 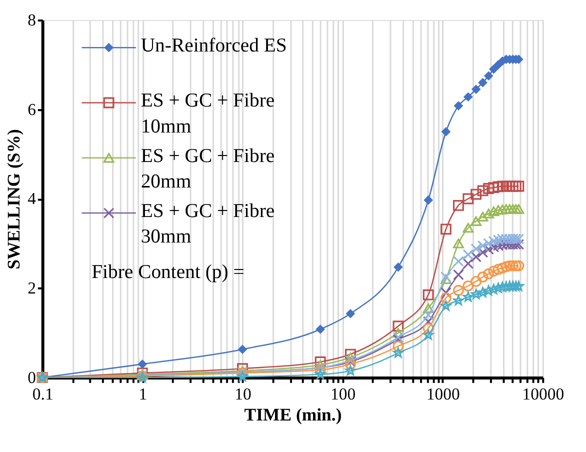 What do you see at coordinates (207, 224) in the screenshot?
I see `legend-label: ES + GC + Fibre 30mm` at bounding box center [207, 224].